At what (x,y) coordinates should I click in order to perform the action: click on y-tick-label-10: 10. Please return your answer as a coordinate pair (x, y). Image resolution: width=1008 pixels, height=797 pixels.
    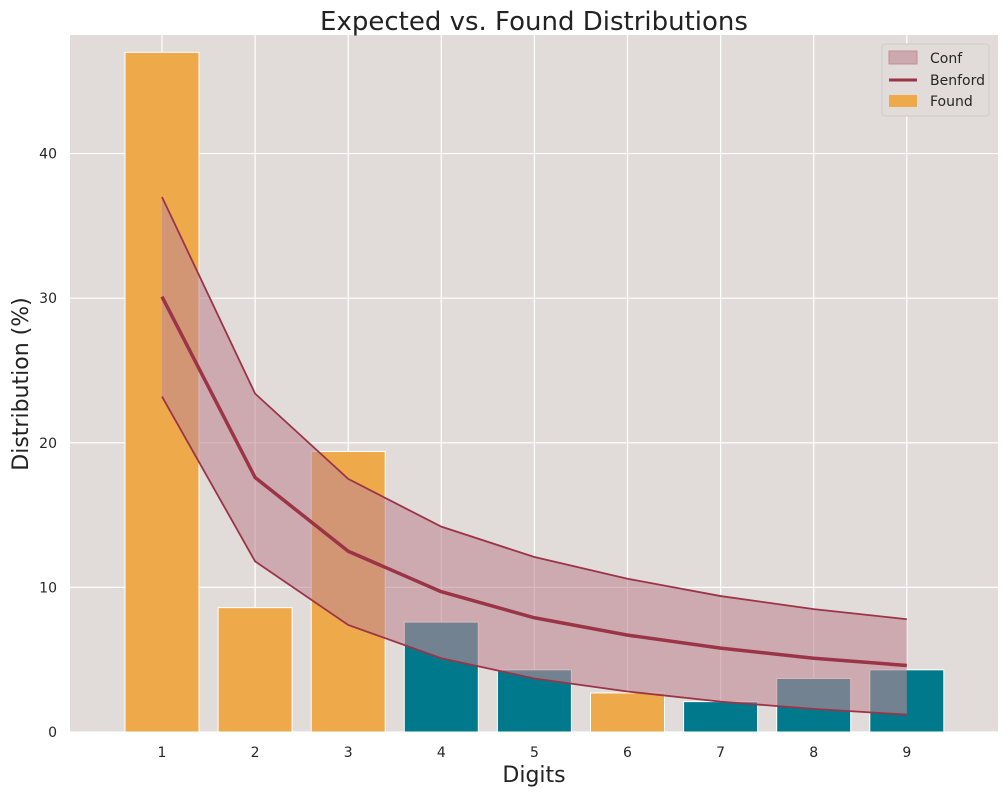
    Looking at the image, I should click on (48, 588).